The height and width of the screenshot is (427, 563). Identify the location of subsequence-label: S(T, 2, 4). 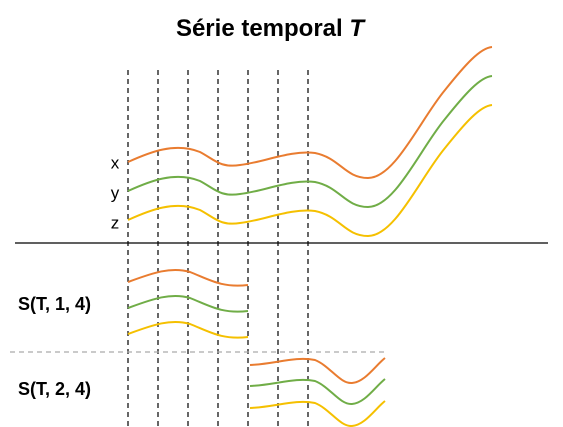
(54, 389).